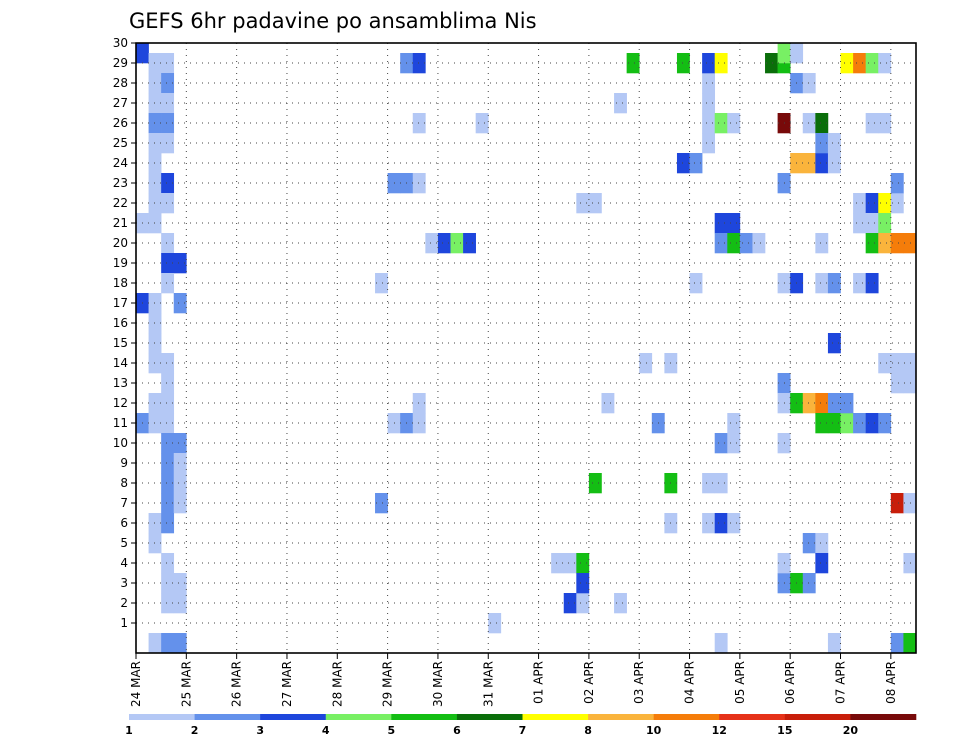 The height and width of the screenshot is (742, 960). I want to click on colorbar-label: 1, so click(129, 730).